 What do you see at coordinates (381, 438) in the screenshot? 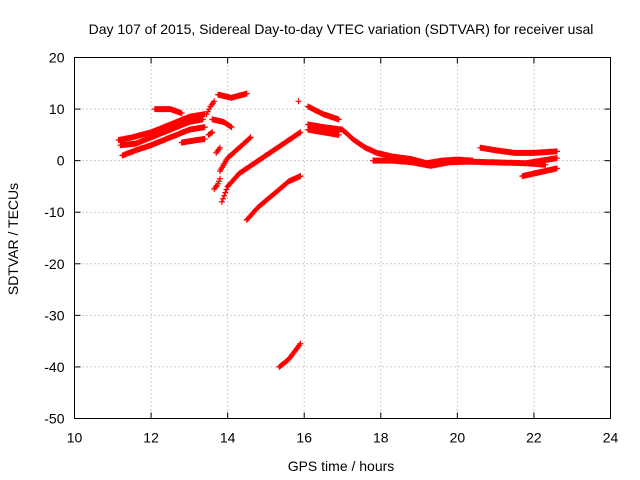
I see `x-tick-label: 18` at bounding box center [381, 438].